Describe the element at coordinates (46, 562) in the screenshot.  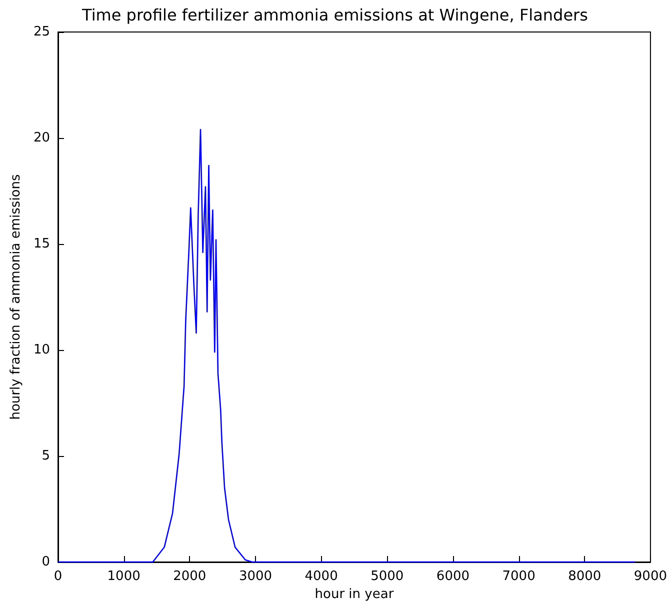
I see `y-tick-label: 0` at that location.